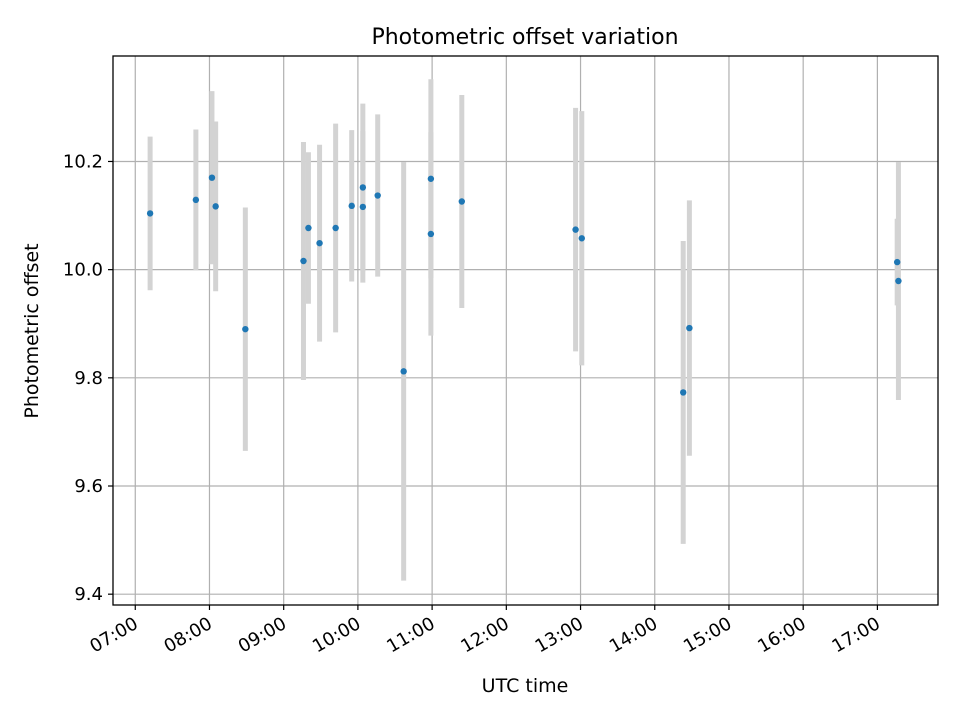  I want to click on y-tick-label: 9.8, so click(88, 378).